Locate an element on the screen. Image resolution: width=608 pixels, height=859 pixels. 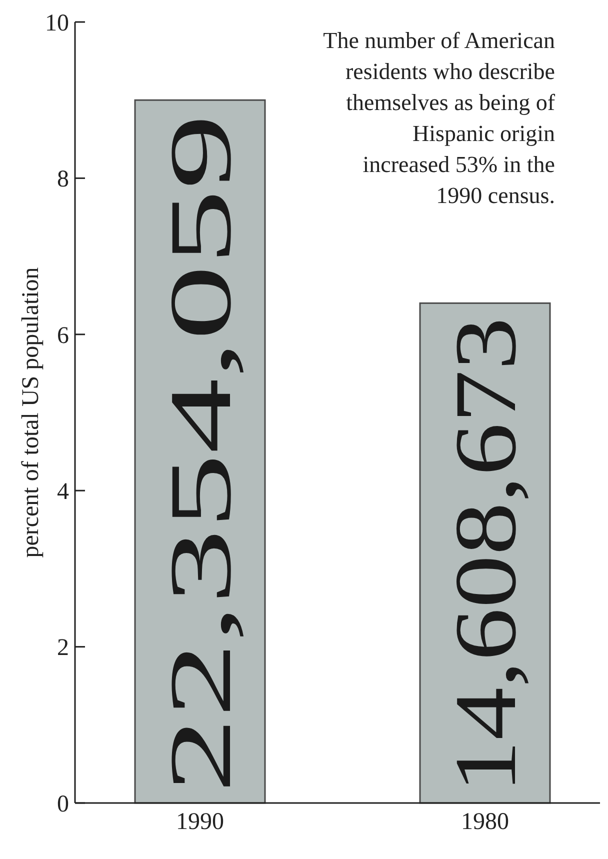
x-tick-label: 1980 is located at coordinates (485, 822).